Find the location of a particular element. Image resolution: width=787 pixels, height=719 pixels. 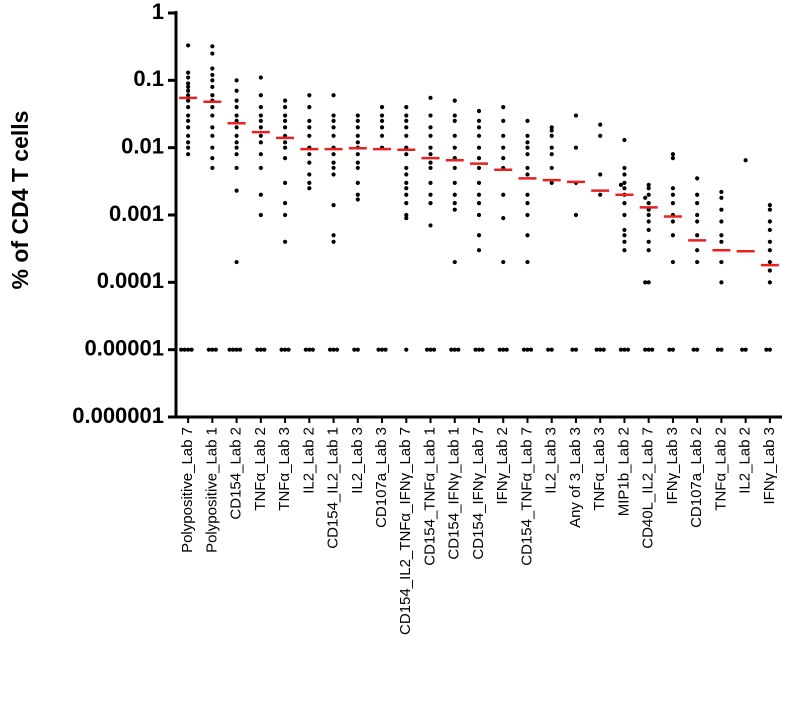

x-tick-label: IFNγ_Lab 2 is located at coordinates (502, 466).